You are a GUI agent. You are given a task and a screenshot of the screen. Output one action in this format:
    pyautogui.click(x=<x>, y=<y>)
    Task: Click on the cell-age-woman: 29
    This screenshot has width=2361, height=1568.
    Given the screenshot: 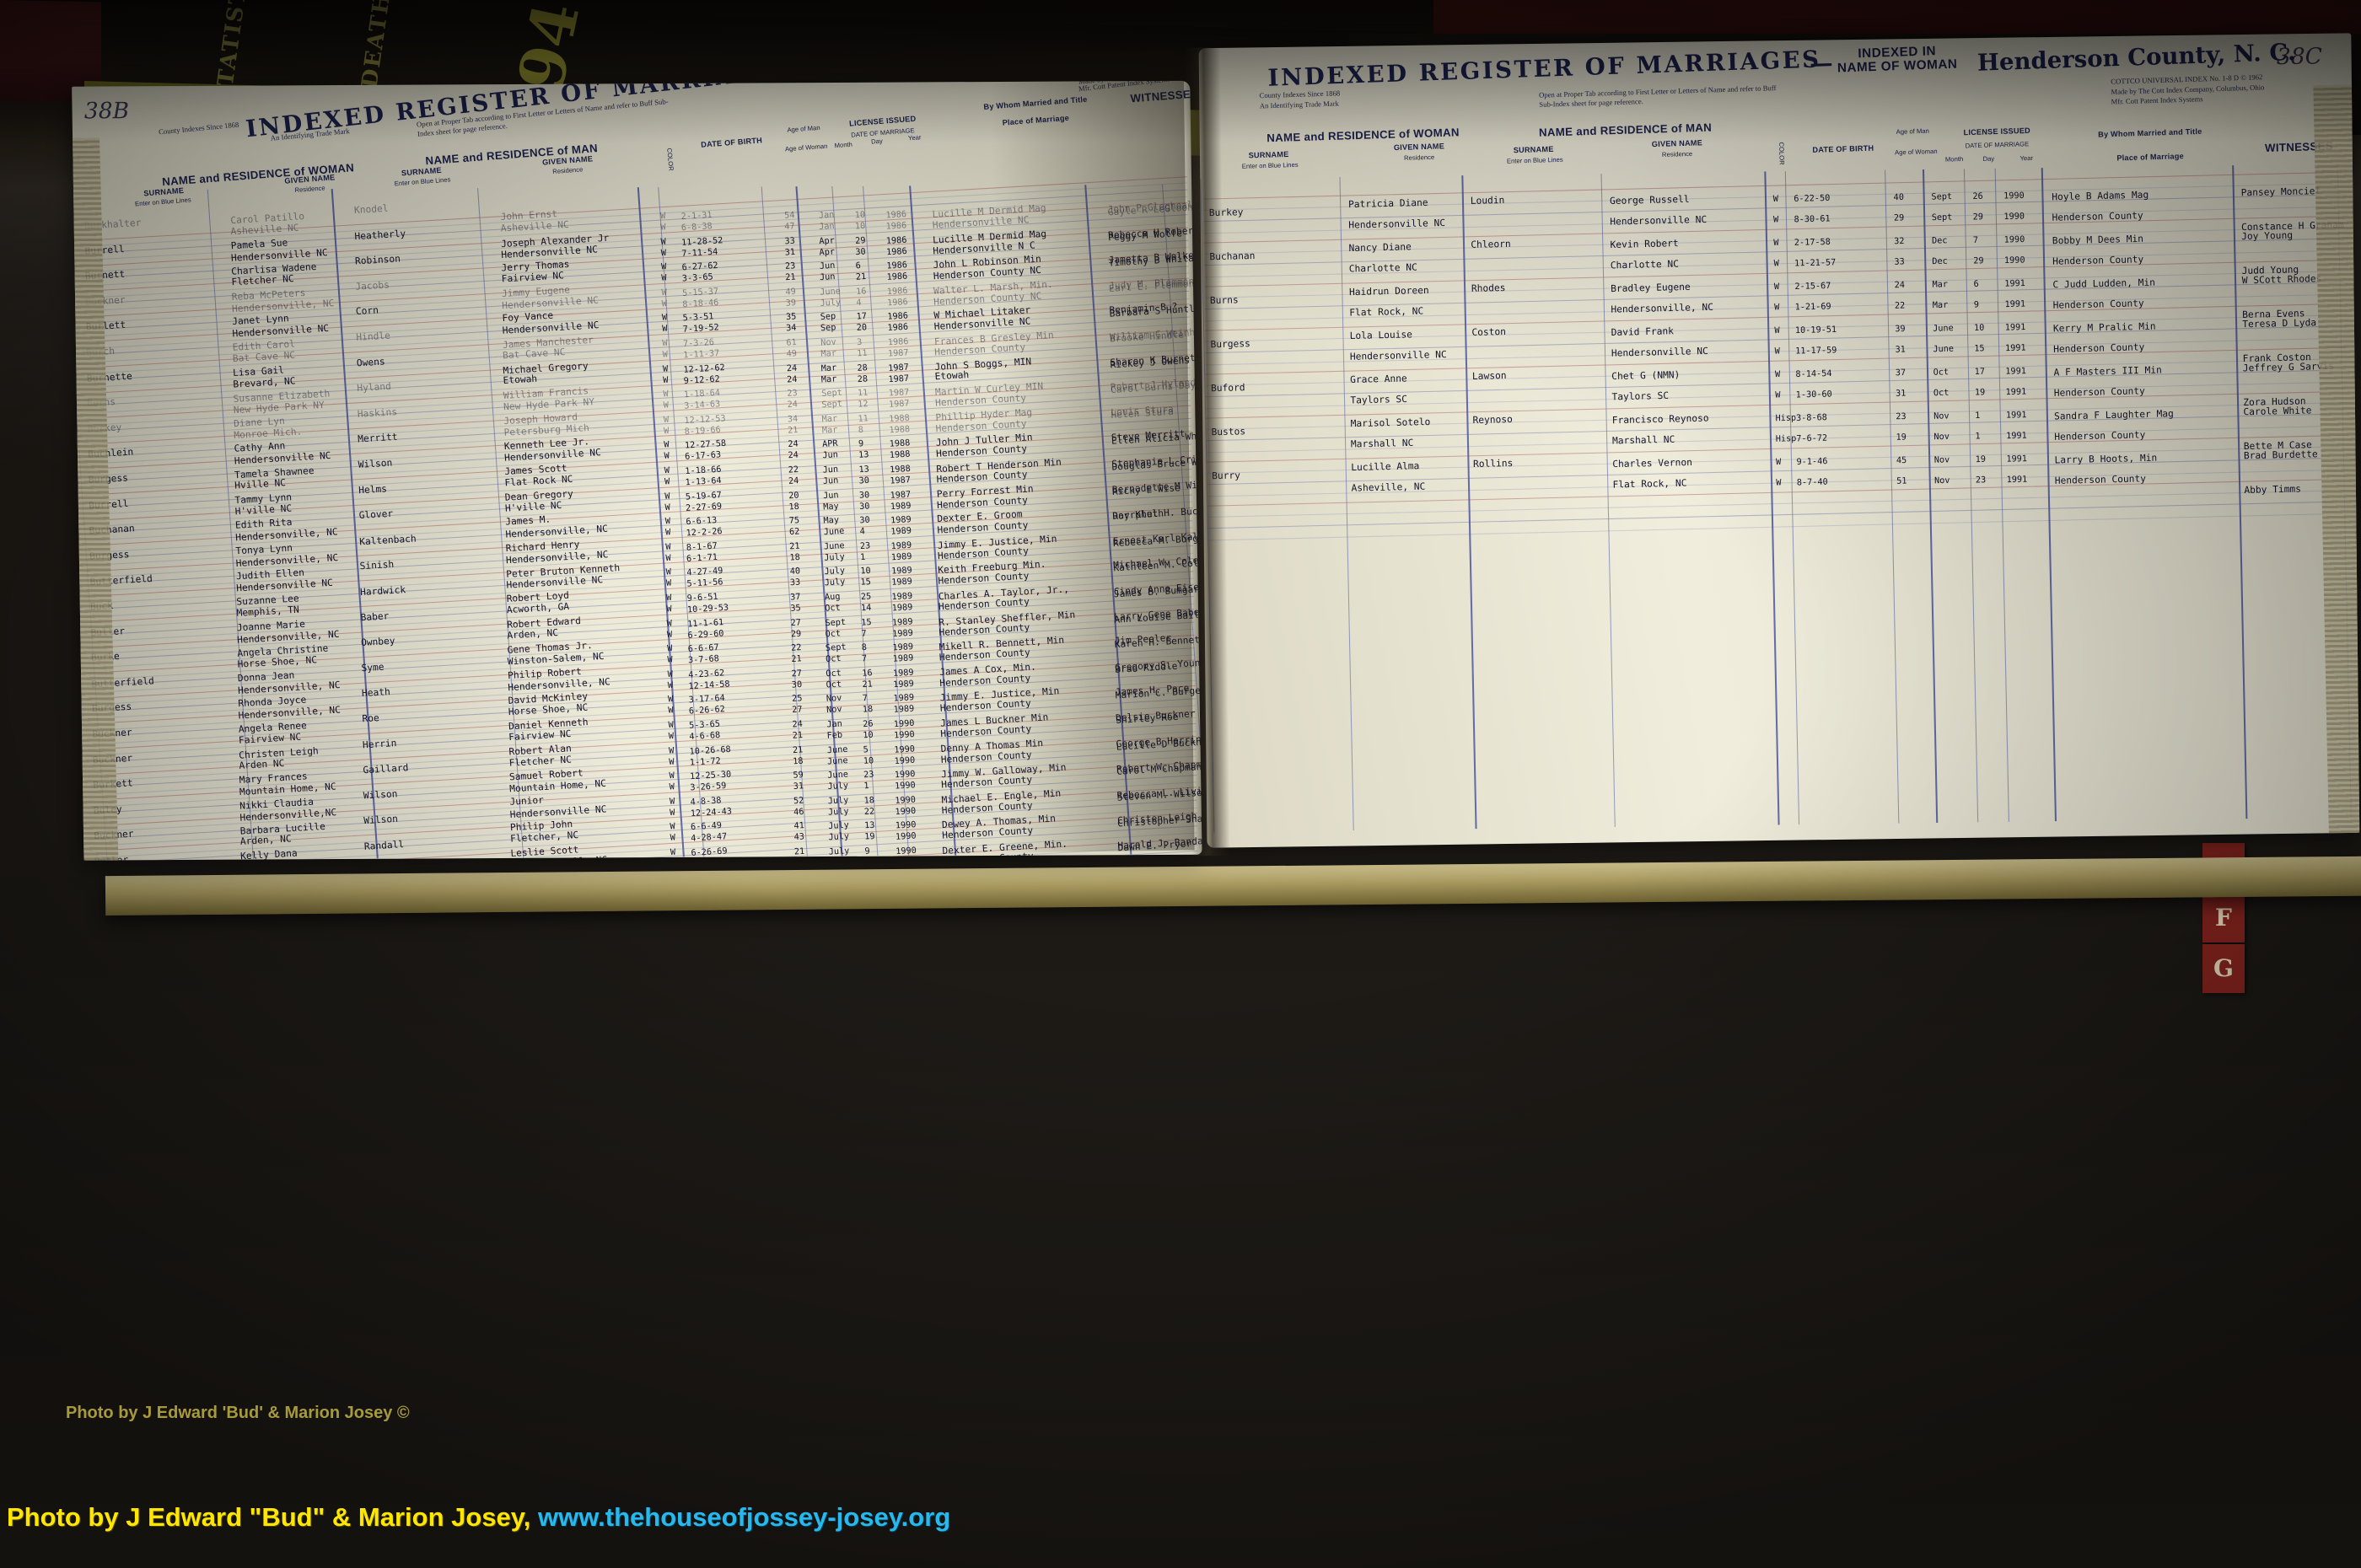 What is the action you would take?
    pyautogui.click(x=1899, y=218)
    